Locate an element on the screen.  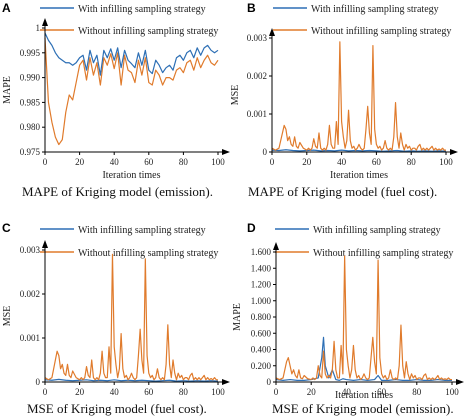
y-tick-label: 1.400 is located at coordinates (261, 268).